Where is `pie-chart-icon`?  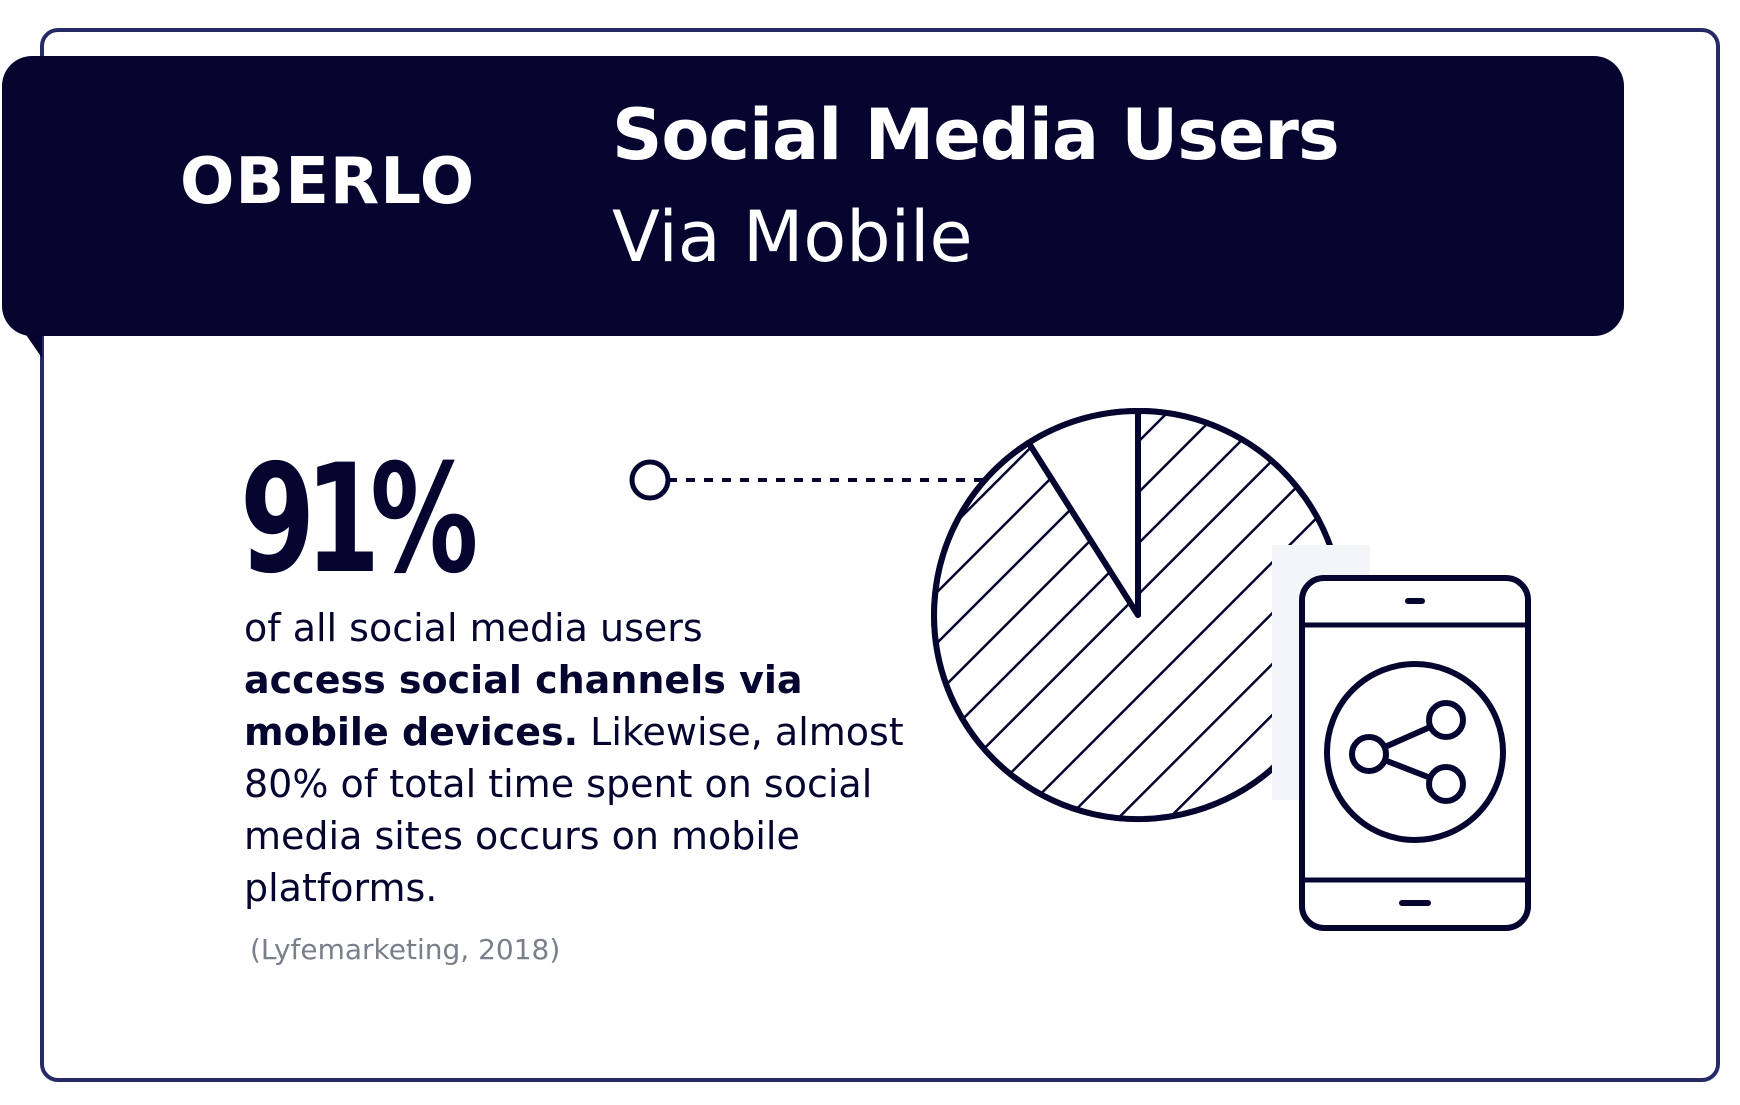 pie-chart-icon is located at coordinates (1138, 615).